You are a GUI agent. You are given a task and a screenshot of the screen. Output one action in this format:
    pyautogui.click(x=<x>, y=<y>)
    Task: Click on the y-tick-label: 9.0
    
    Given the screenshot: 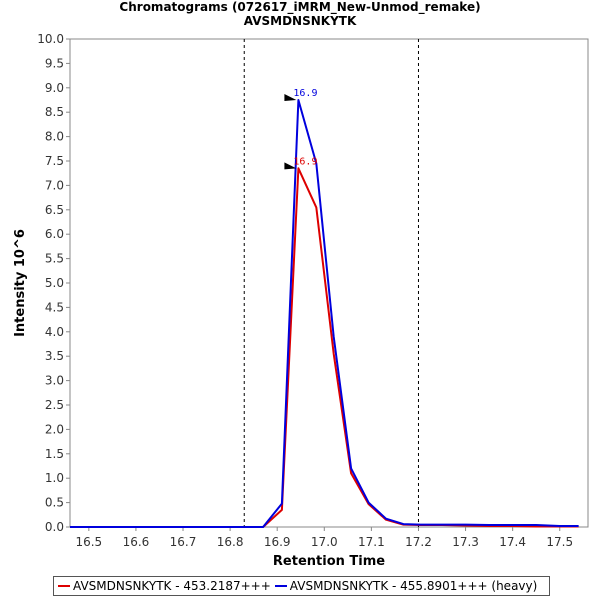 What is the action you would take?
    pyautogui.click(x=54, y=88)
    